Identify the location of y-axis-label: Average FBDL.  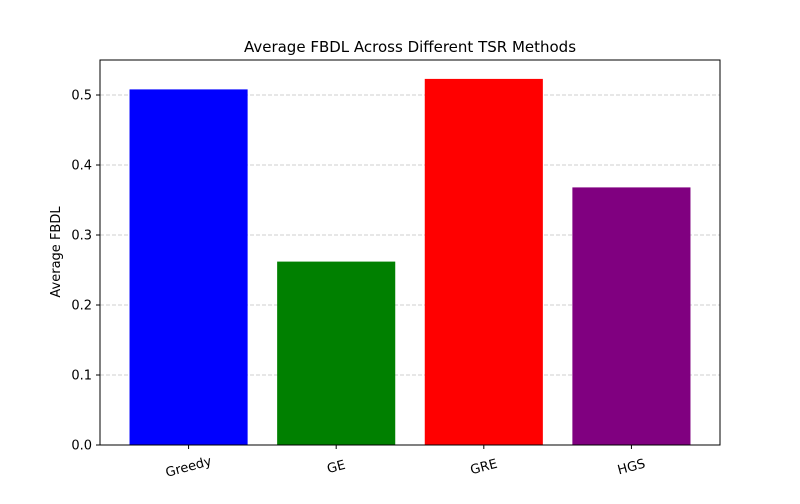
(56, 252).